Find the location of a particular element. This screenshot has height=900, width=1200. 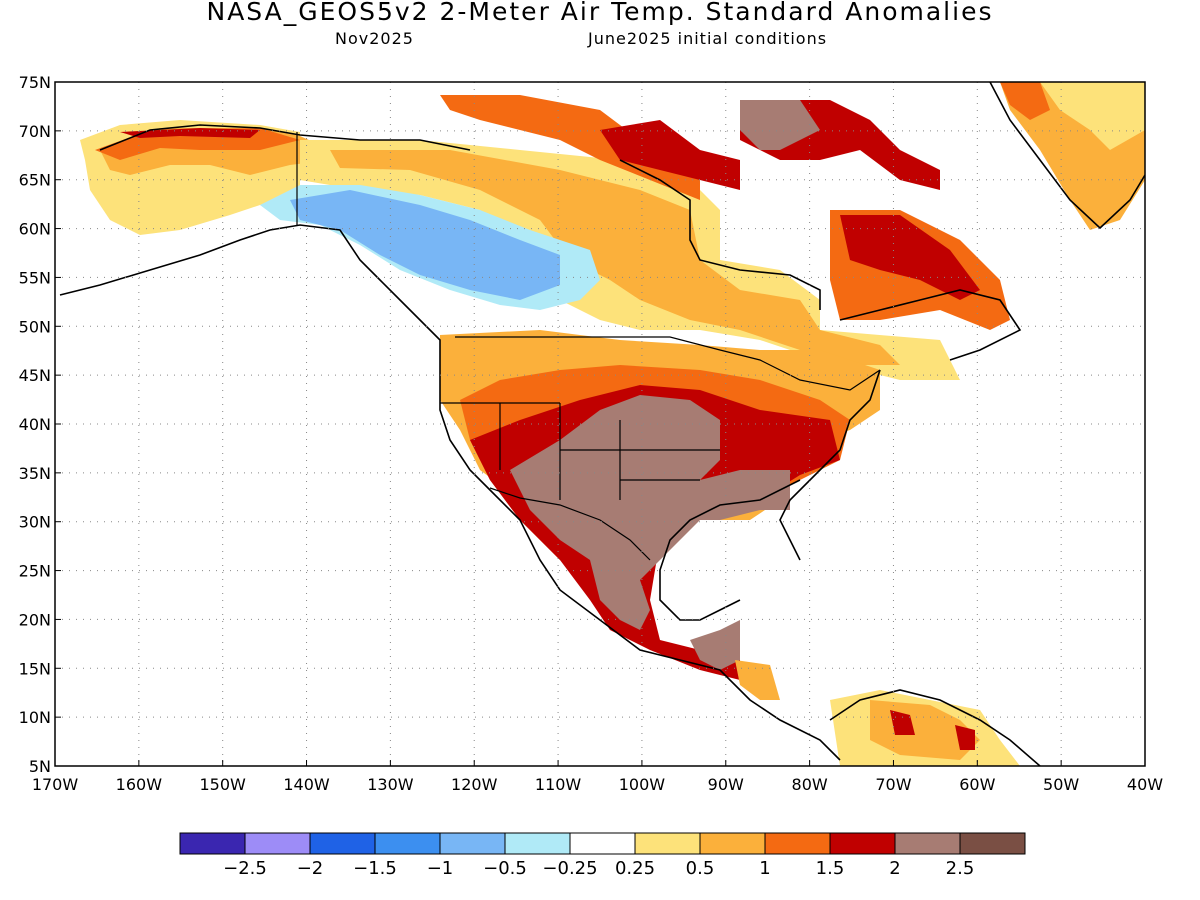

lat-tick-label: 25N is located at coordinates (35, 571).